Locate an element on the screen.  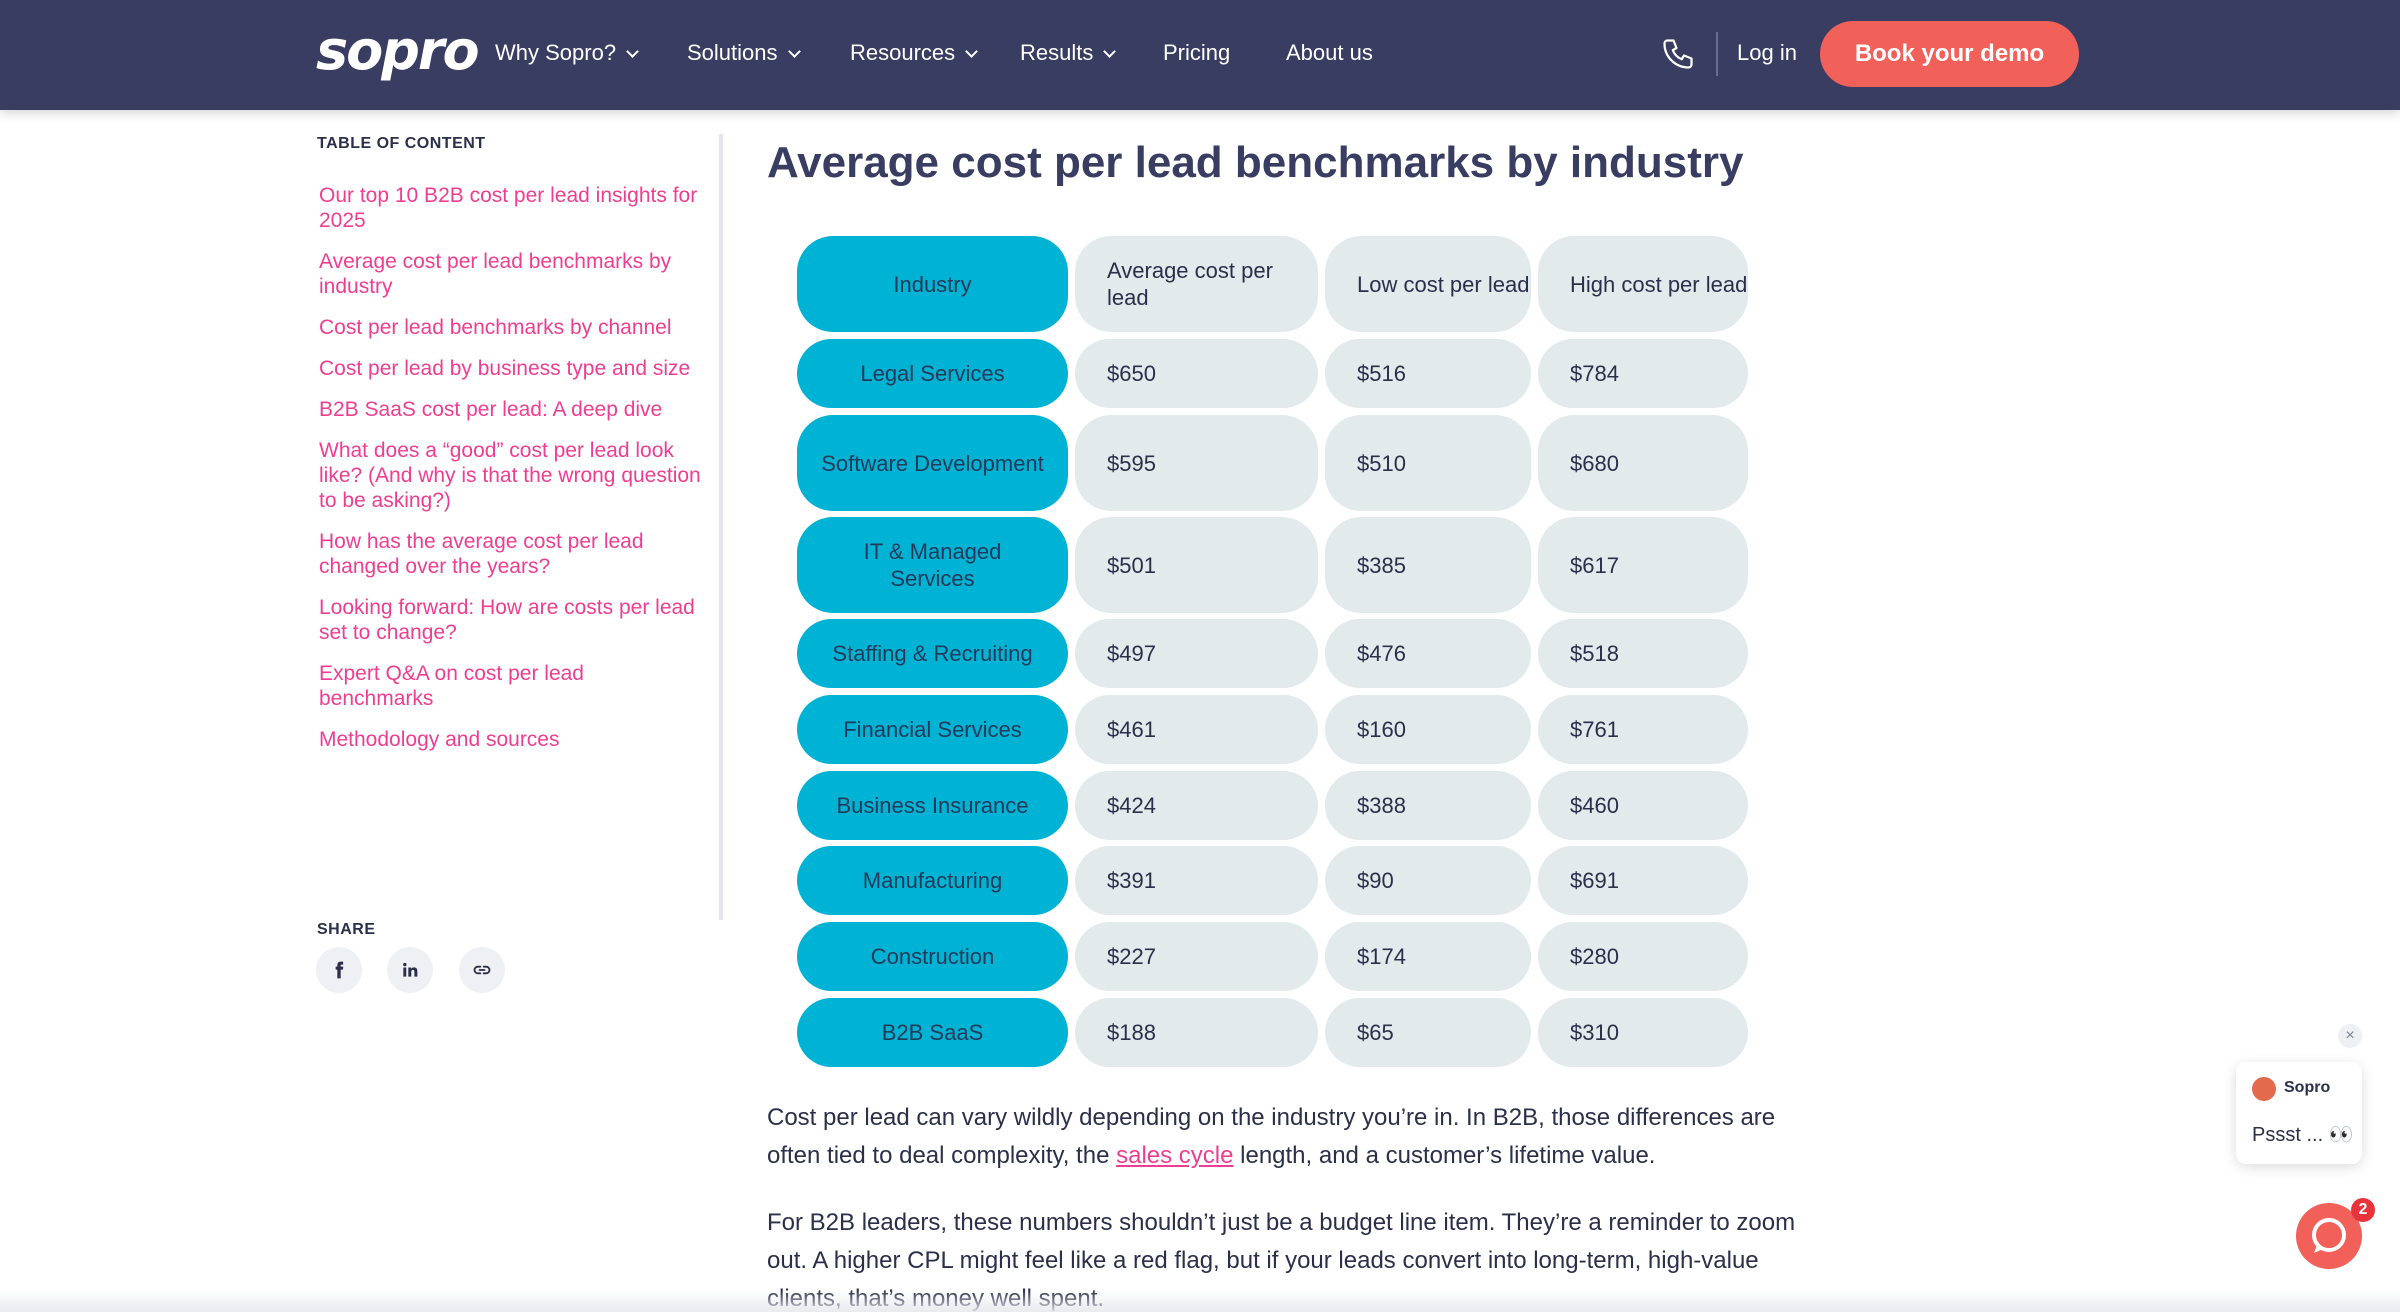
logo-text: sopro is located at coordinates (398, 50).